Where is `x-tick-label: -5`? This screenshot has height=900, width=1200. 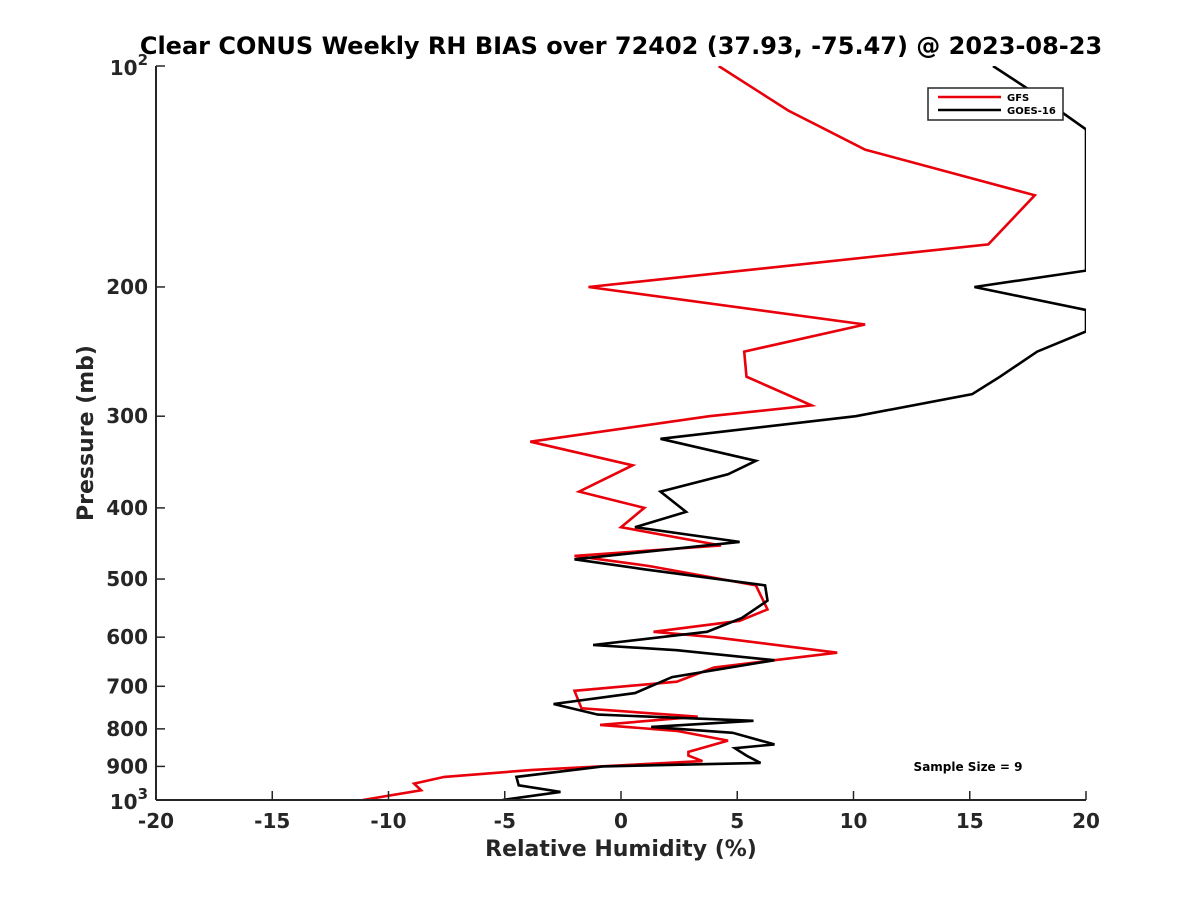
x-tick-label: -5 is located at coordinates (505, 821).